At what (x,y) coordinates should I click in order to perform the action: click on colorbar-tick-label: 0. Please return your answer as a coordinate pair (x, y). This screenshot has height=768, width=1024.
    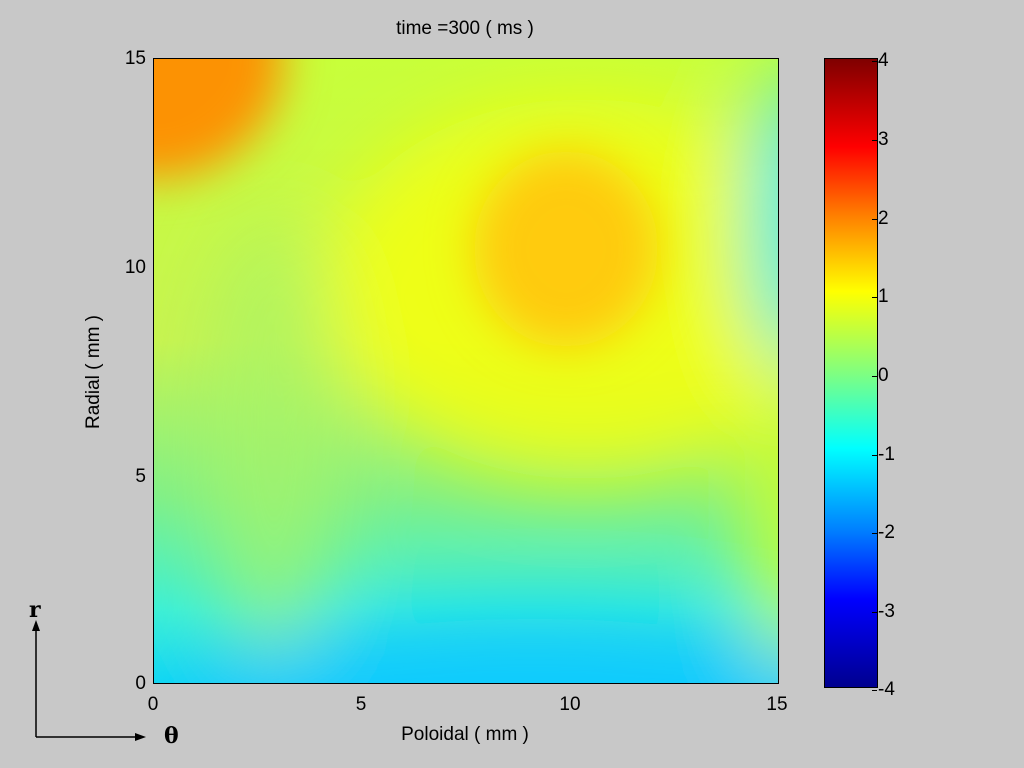
    Looking at the image, I should click on (880, 375).